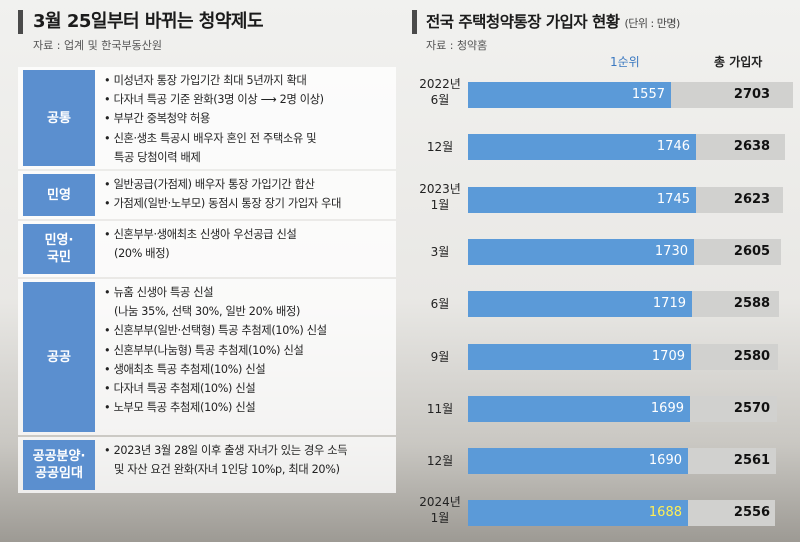 The width and height of the screenshot is (800, 542). Describe the element at coordinates (142, 254) in the screenshot. I see `policy-line: (20% 배정)` at that location.